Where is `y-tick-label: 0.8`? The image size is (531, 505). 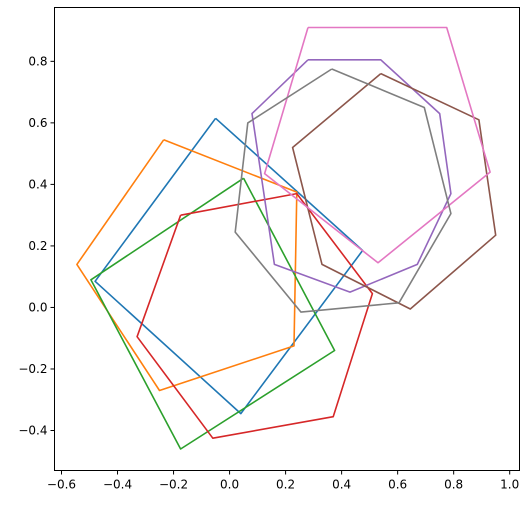
y-tick-label: 0.8 is located at coordinates (37, 61).